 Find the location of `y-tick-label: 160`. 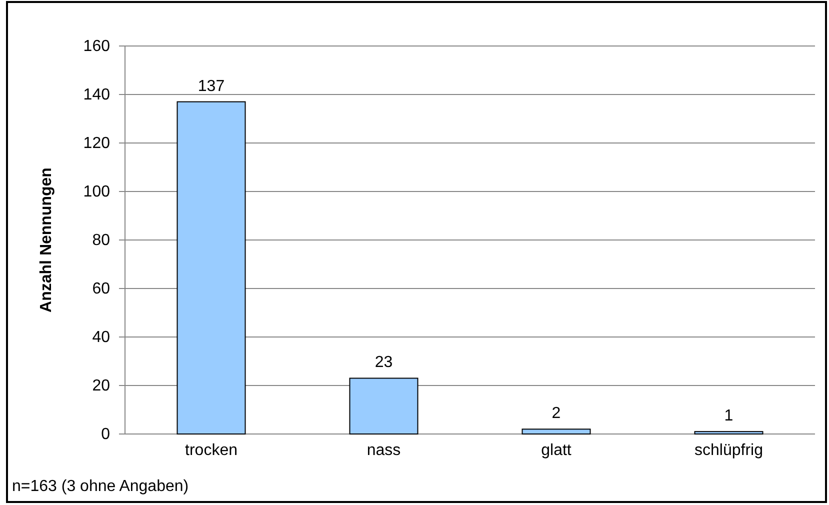

y-tick-label: 160 is located at coordinates (96, 47).